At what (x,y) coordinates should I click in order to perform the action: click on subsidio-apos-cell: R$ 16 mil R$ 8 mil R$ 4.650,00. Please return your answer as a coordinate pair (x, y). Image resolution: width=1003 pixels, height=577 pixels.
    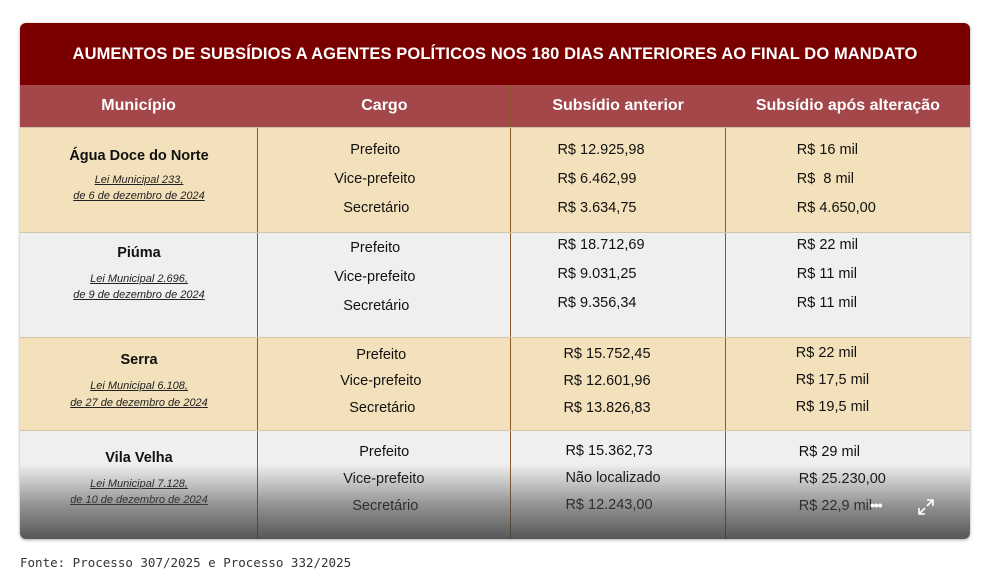
    Looking at the image, I should click on (848, 180).